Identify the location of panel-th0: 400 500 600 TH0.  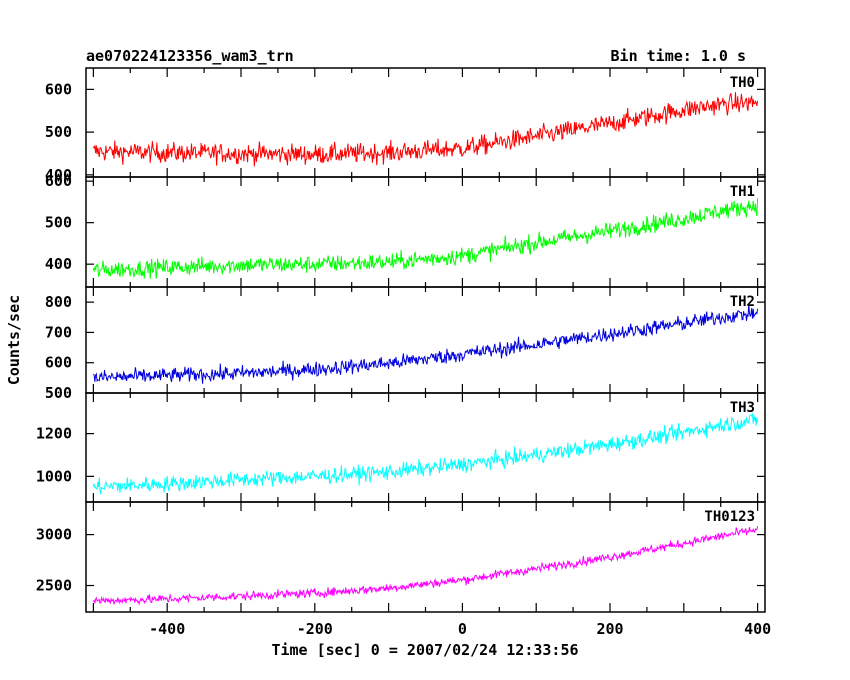
(405, 125).